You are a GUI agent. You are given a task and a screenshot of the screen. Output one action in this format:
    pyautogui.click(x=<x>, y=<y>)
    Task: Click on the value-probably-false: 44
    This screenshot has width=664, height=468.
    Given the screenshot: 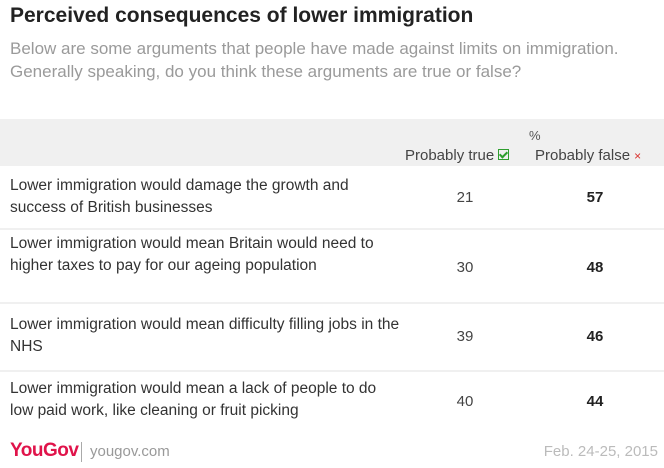 What is the action you would take?
    pyautogui.click(x=595, y=401)
    